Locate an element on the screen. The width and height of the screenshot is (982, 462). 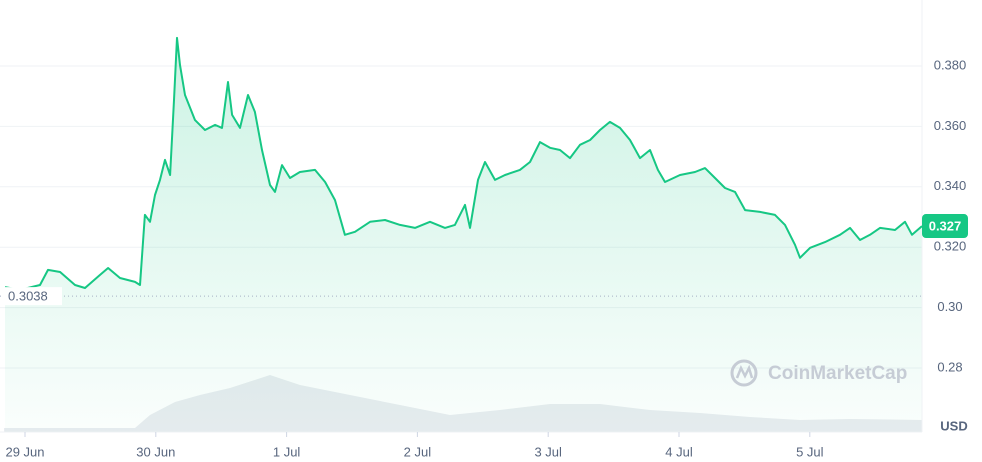
y-tick-label: 0.30 is located at coordinates (949, 306).